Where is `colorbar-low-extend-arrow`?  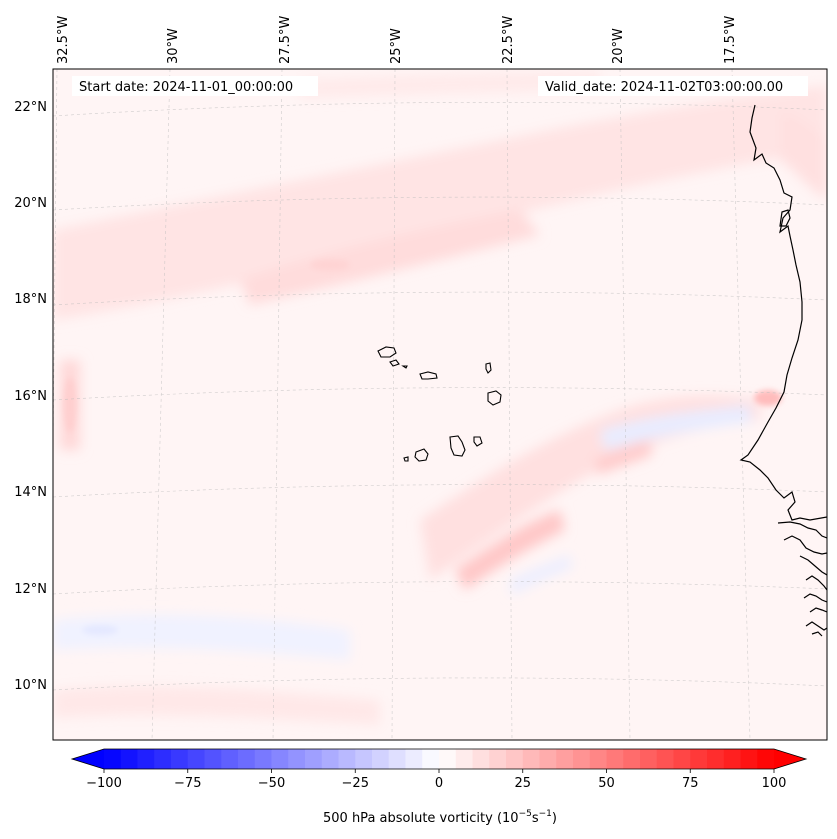 colorbar-low-extend-arrow is located at coordinates (88, 759).